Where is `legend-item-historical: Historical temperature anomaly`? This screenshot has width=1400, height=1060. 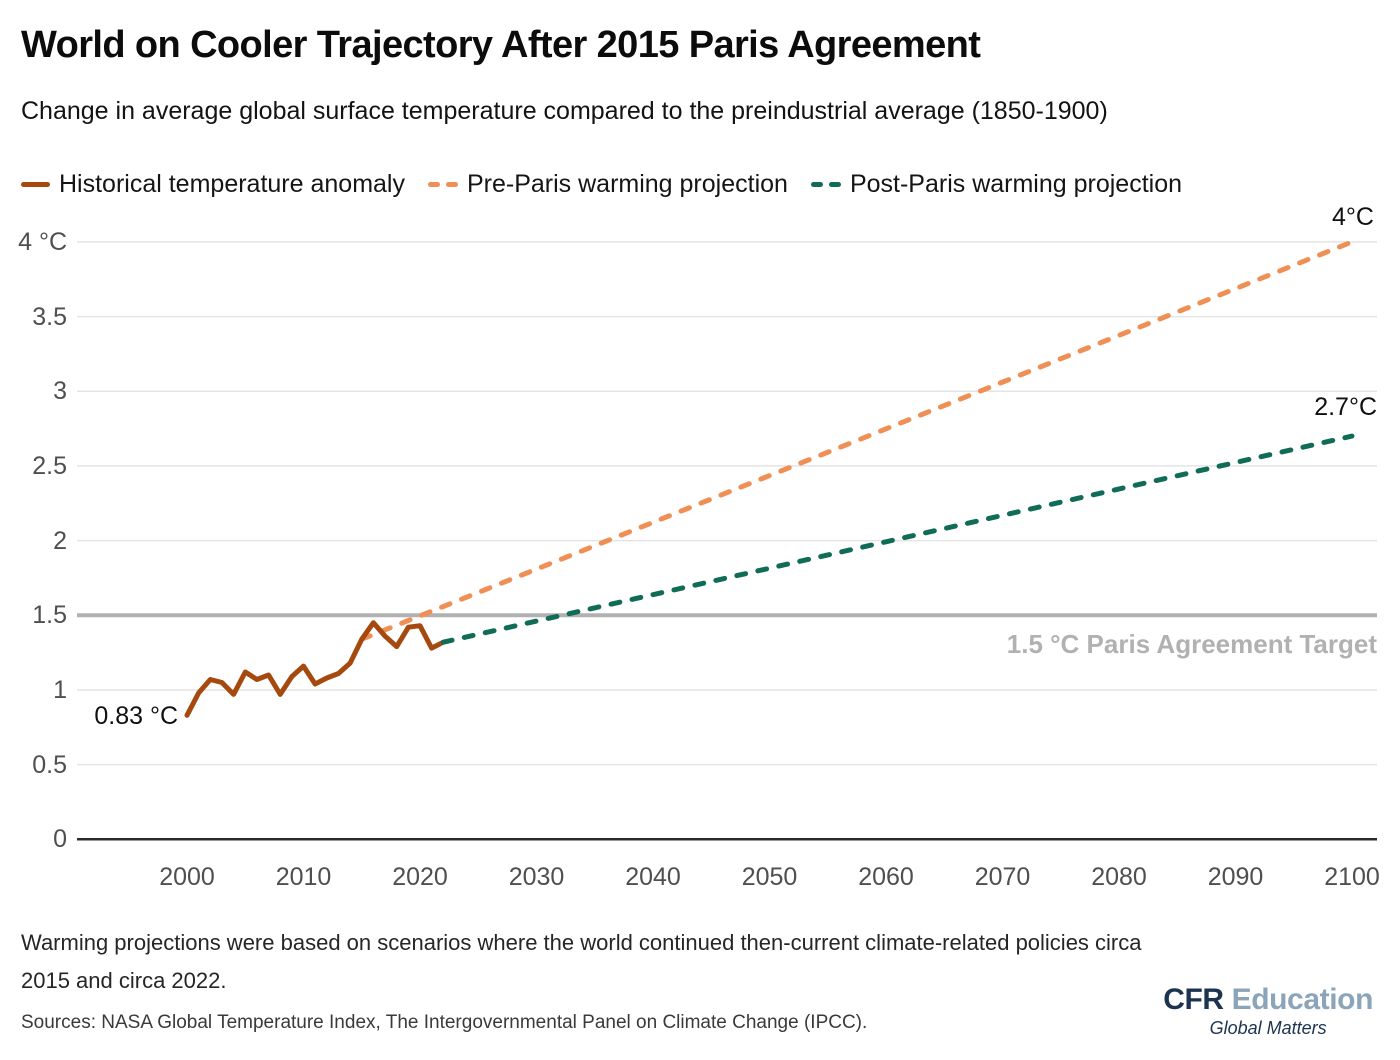
legend-item-historical: Historical temperature anomaly is located at coordinates (213, 184).